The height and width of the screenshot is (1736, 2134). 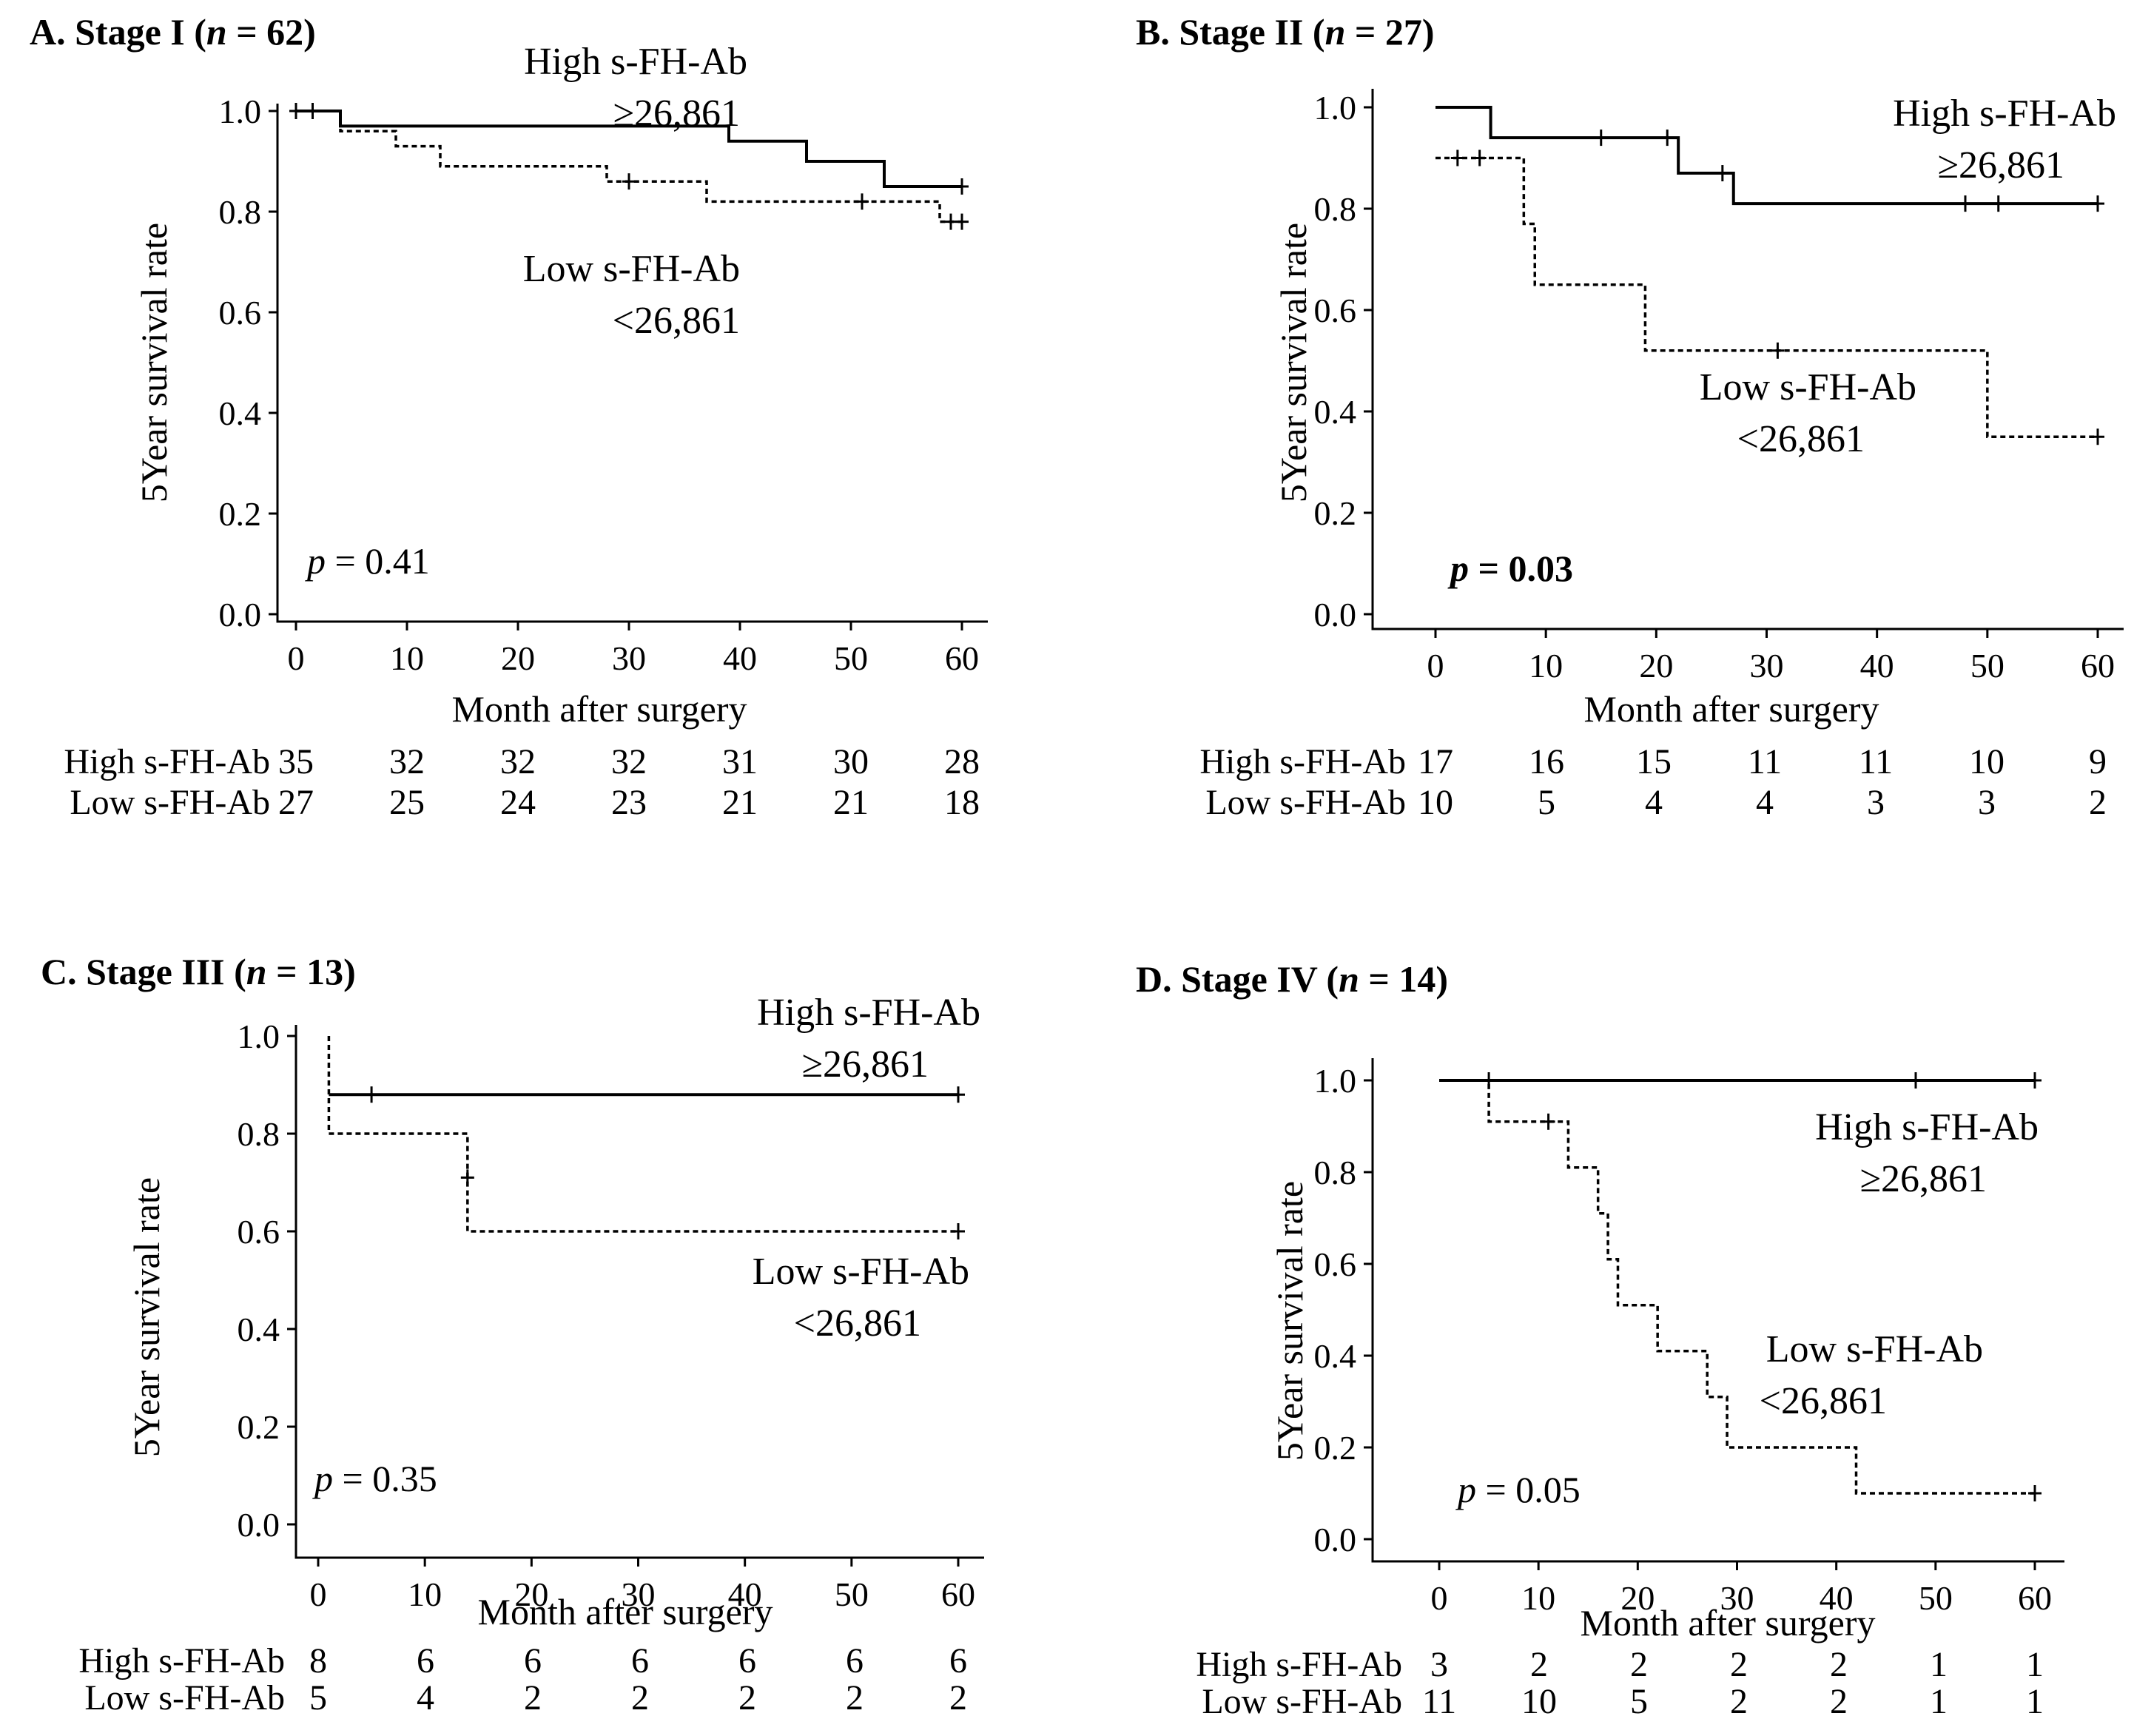 What do you see at coordinates (407, 802) in the screenshot?
I see `risk-count: 25` at bounding box center [407, 802].